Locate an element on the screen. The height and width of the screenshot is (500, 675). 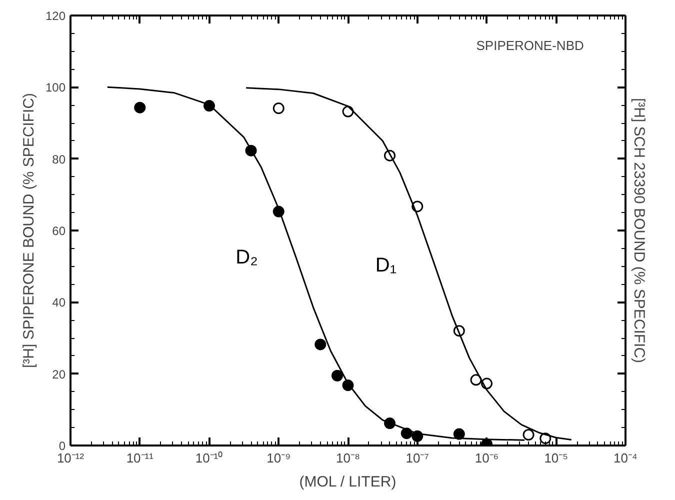
x-tick-label: 10⁻⁸ is located at coordinates (348, 458).